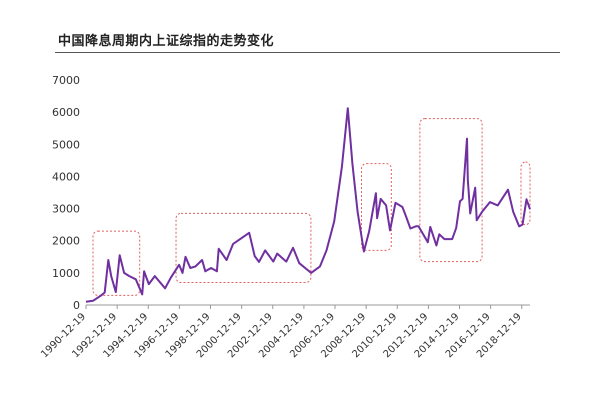  Describe the element at coordinates (66, 241) in the screenshot. I see `y-tick-label: 2000` at that location.